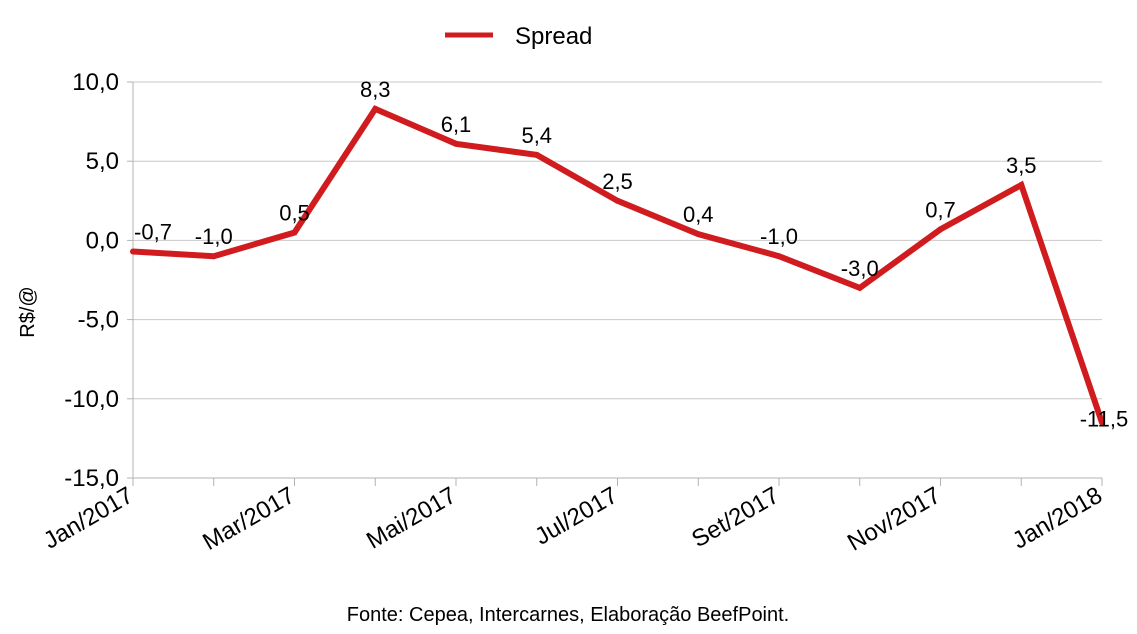 Image resolution: width=1137 pixels, height=634 pixels. Describe the element at coordinates (95, 82) in the screenshot. I see `y-tick-label: 10,0` at that location.